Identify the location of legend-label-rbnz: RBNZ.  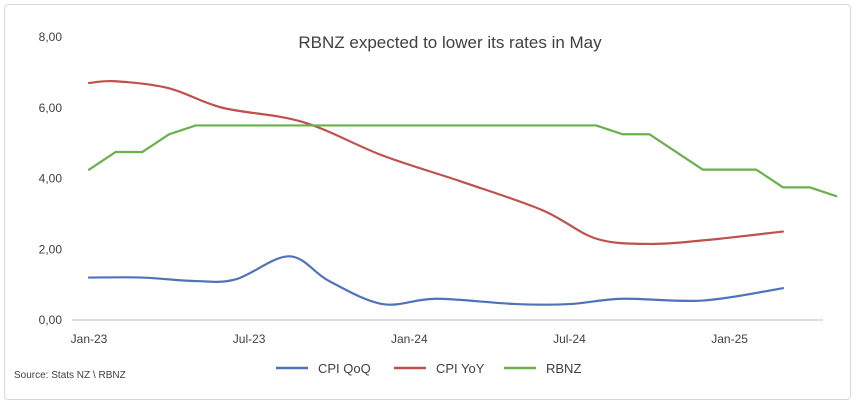
(563, 368).